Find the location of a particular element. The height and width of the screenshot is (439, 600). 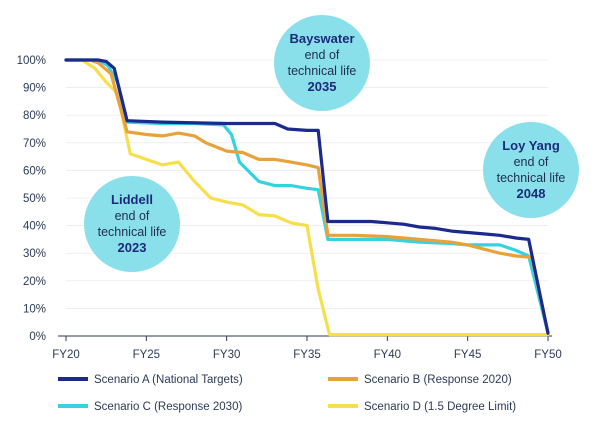

y-tick-label: 10% is located at coordinates (34, 309).